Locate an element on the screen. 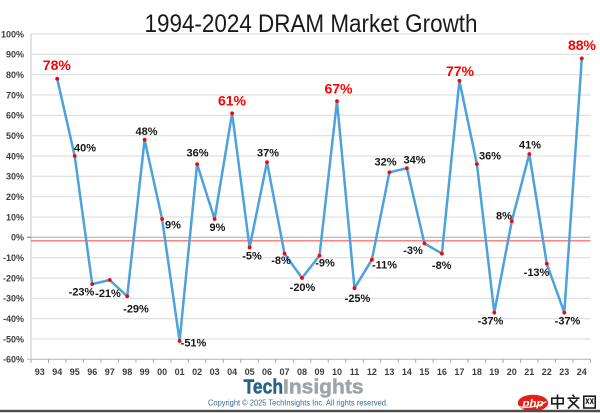  svg-text: -11% is located at coordinates (384, 265).